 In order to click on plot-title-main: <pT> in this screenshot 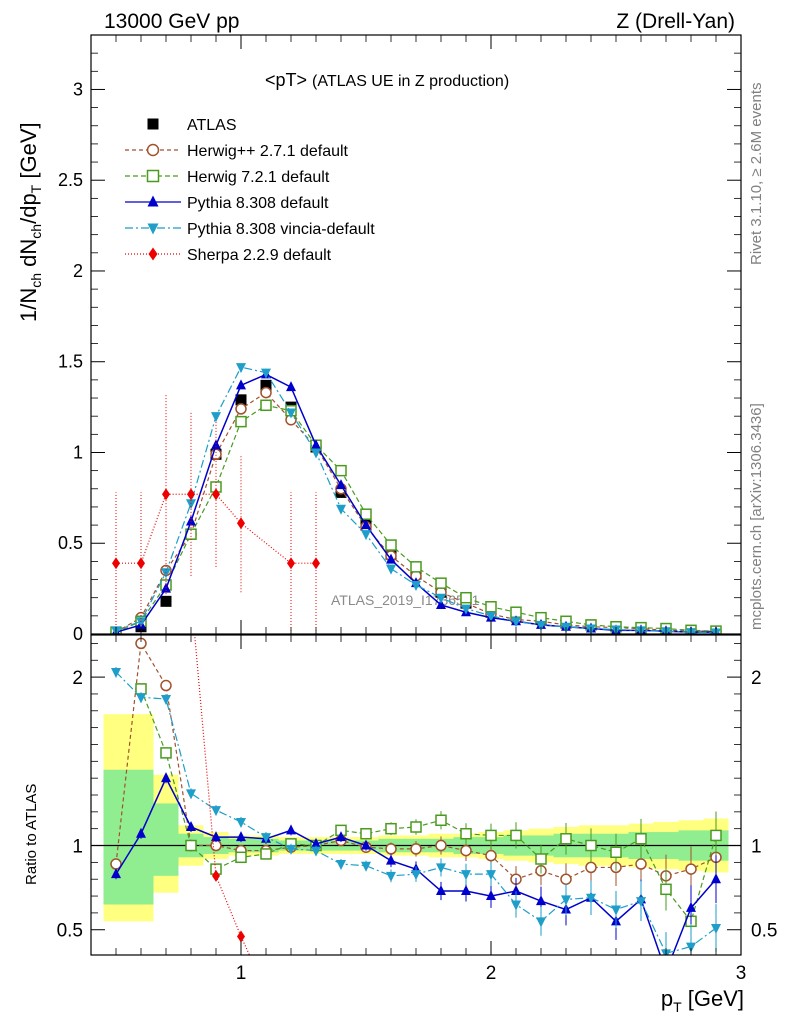, I will do `click(286, 80)`.